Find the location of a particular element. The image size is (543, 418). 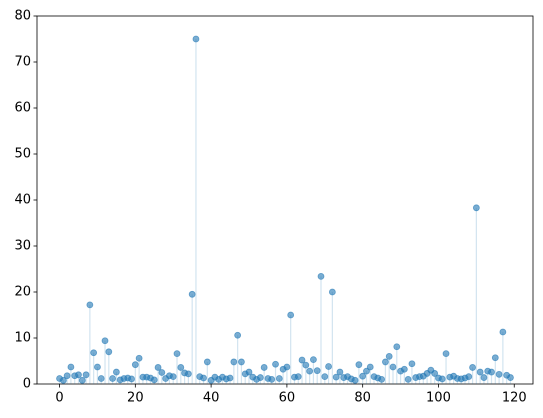

x-tick-label: 100 is located at coordinates (438, 398).